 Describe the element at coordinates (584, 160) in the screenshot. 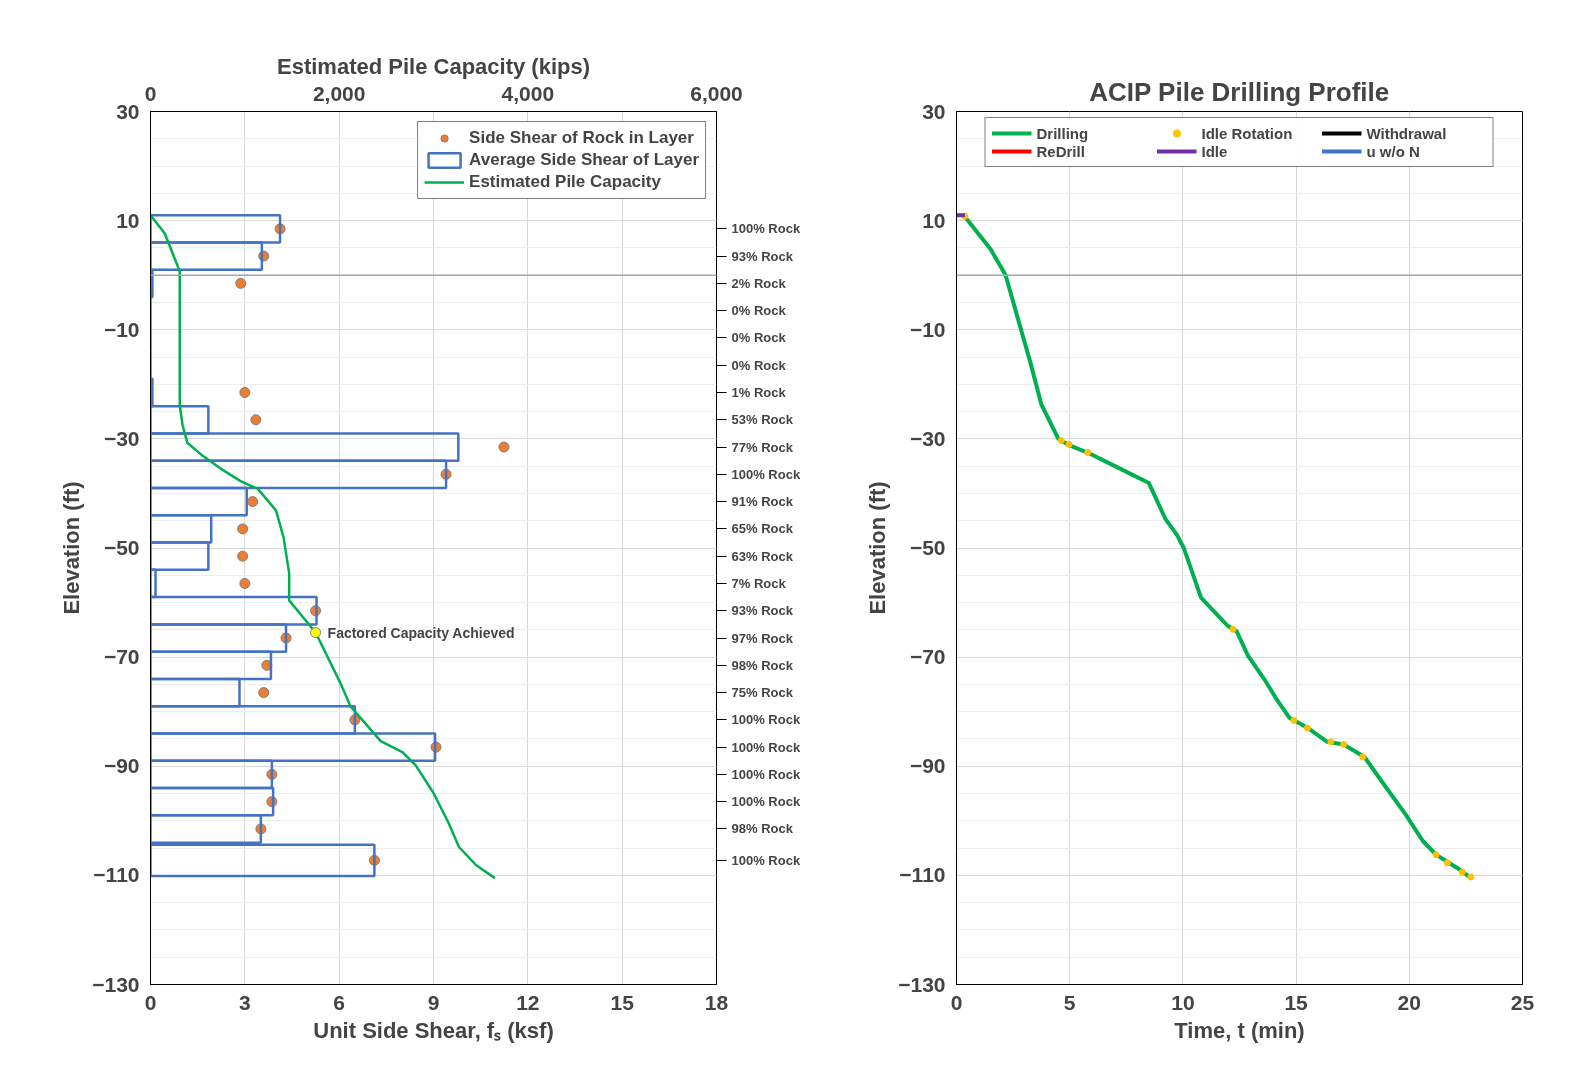

I see `legend-label: Average Side Shear of Layer` at that location.